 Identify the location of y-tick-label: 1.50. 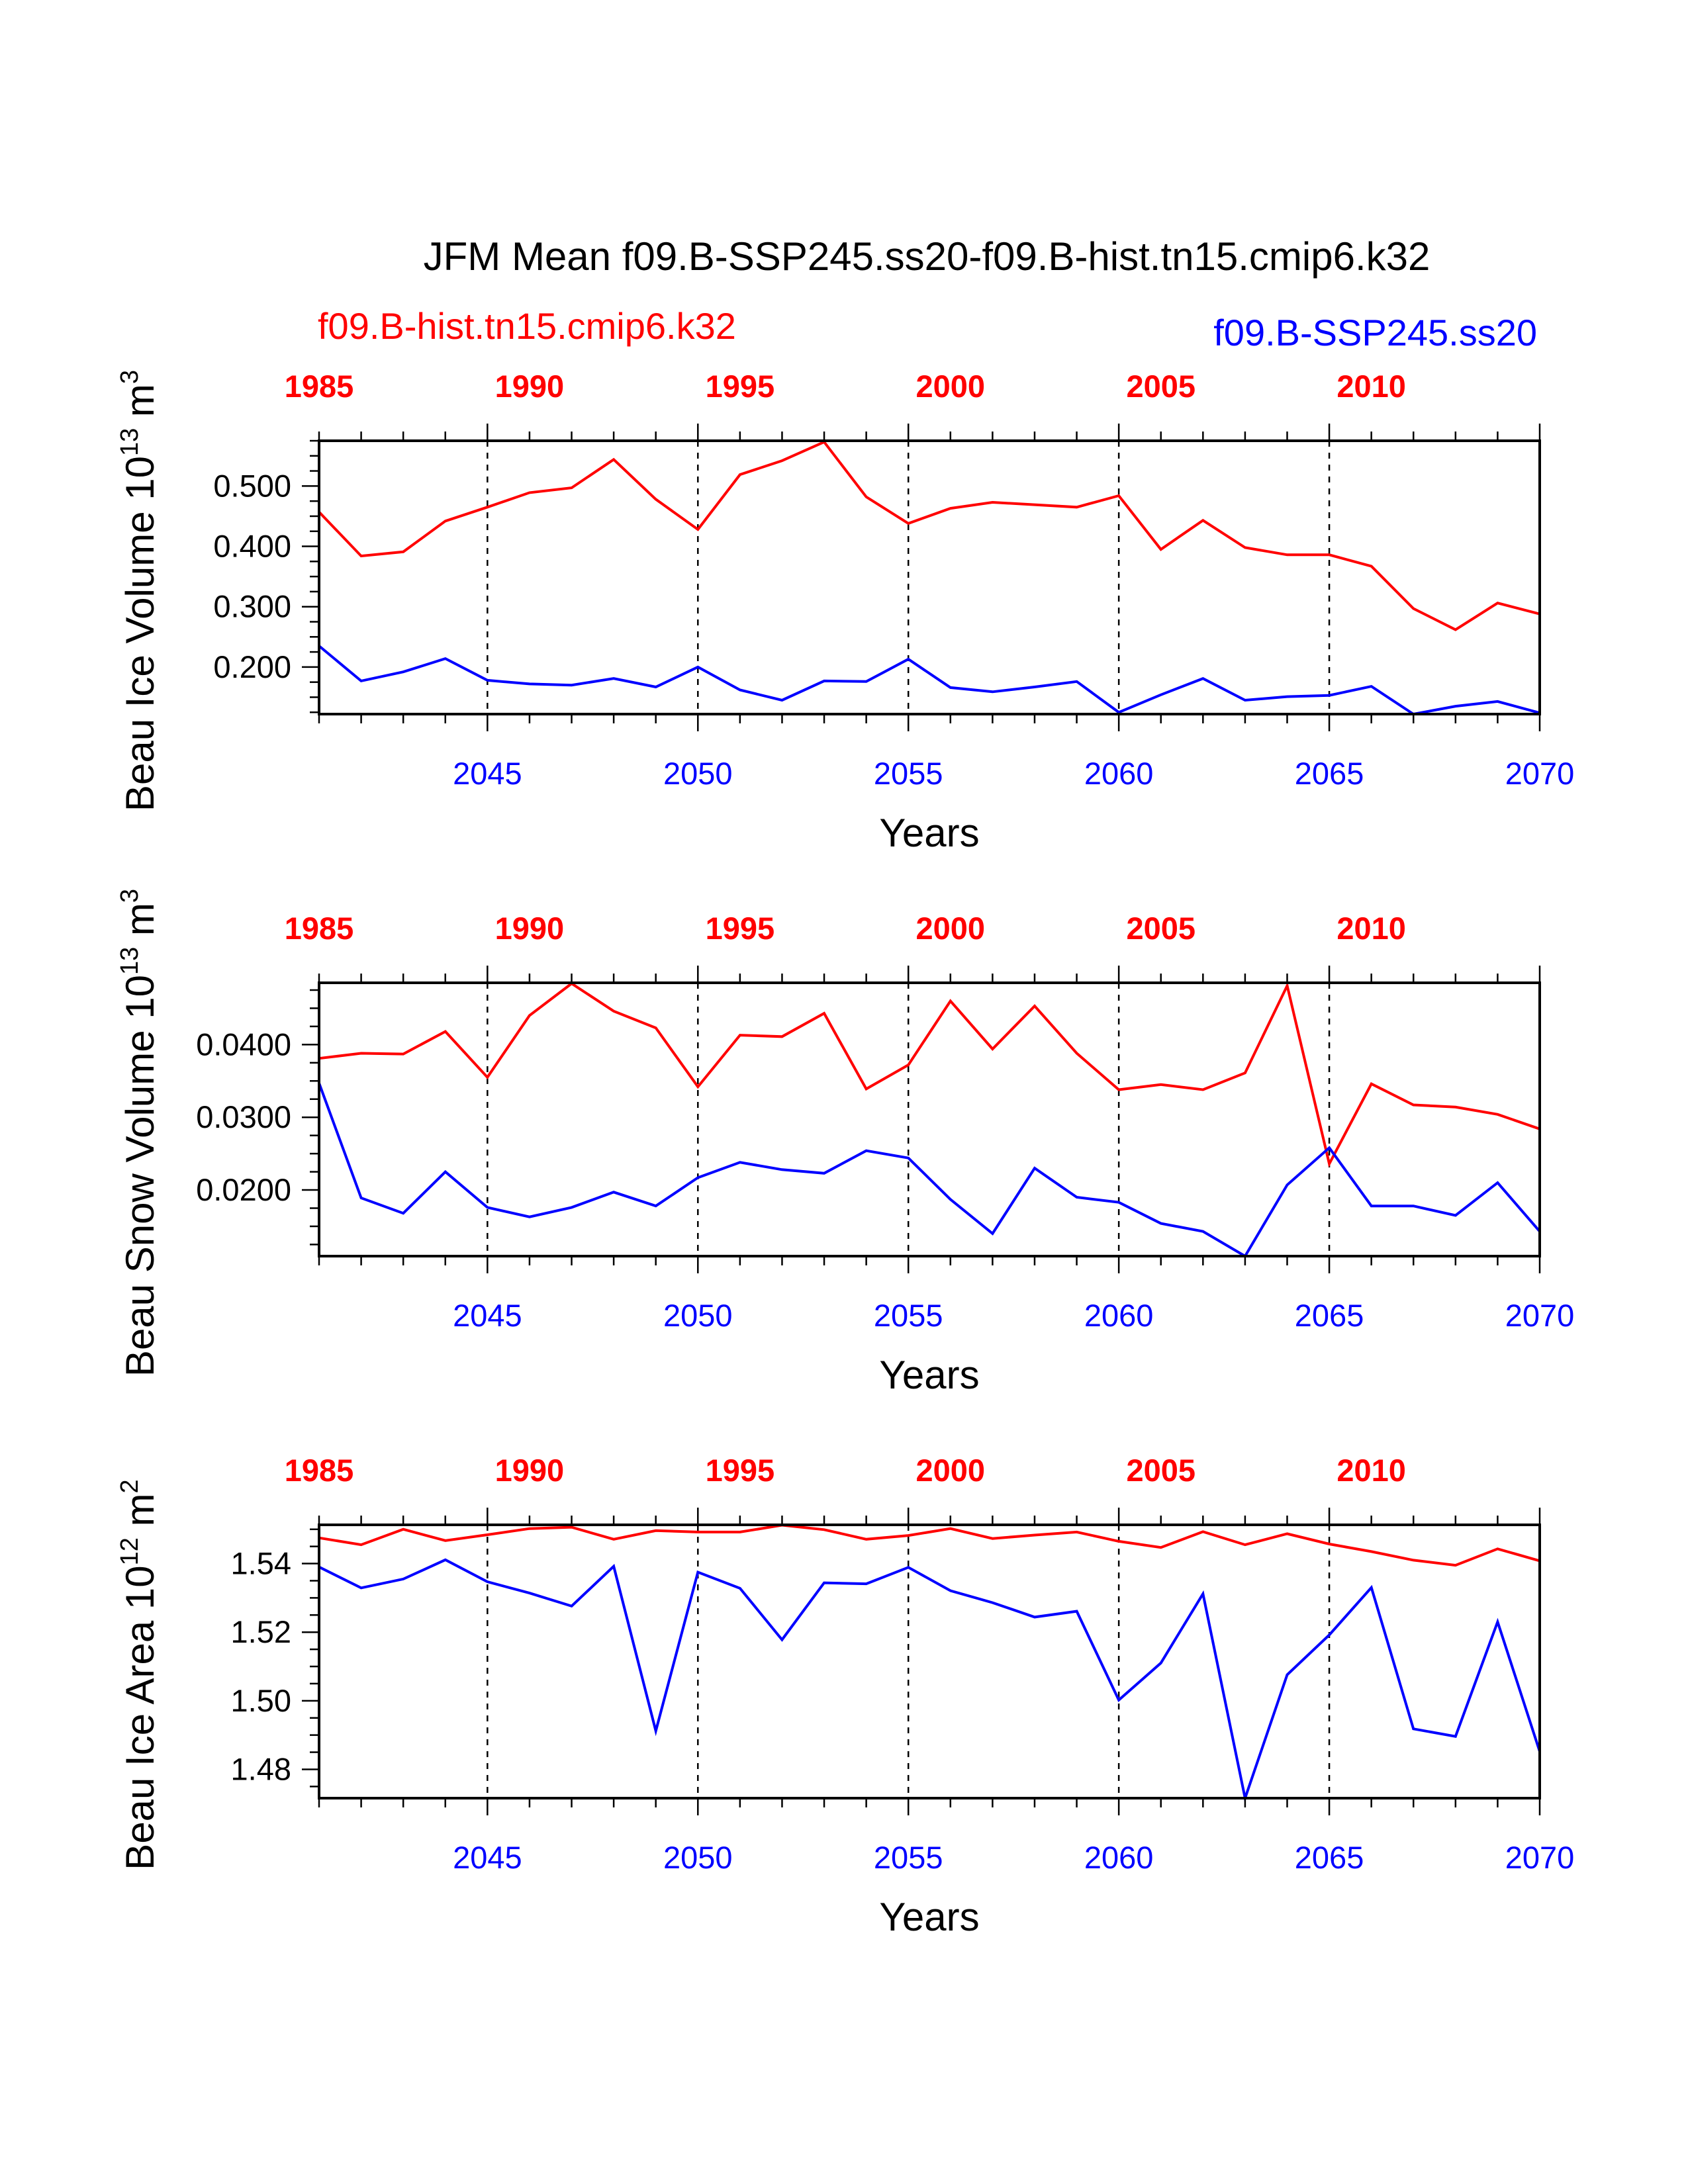
(261, 1701).